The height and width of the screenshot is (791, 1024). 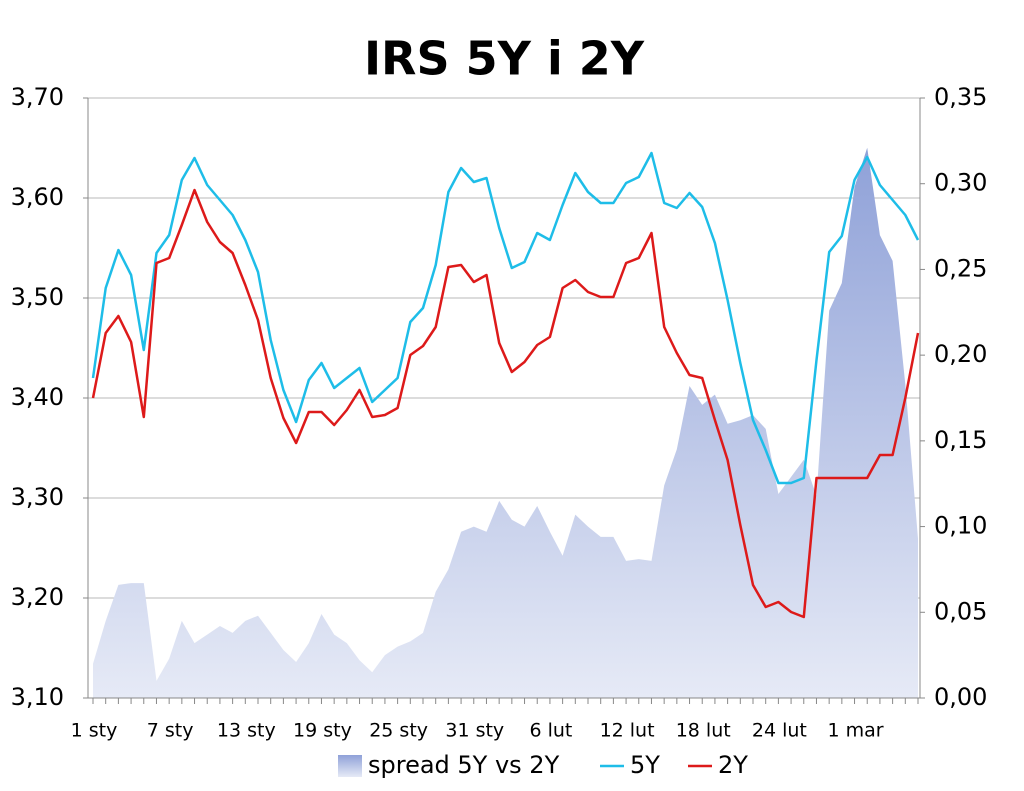 What do you see at coordinates (37, 197) in the screenshot?
I see `y-tick-label: 3,60` at bounding box center [37, 197].